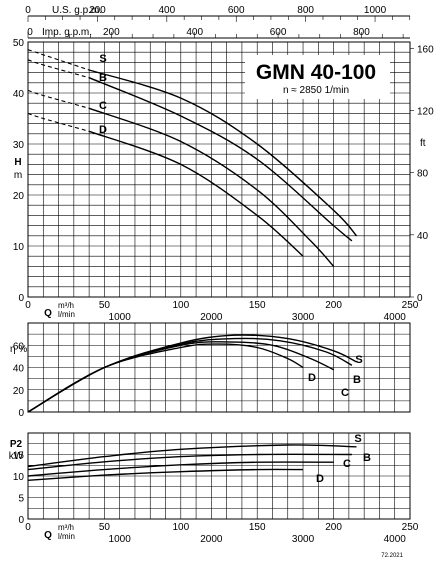 This screenshot has height=561, width=445. I want to click on impgpm-tick: 400, so click(194, 32).